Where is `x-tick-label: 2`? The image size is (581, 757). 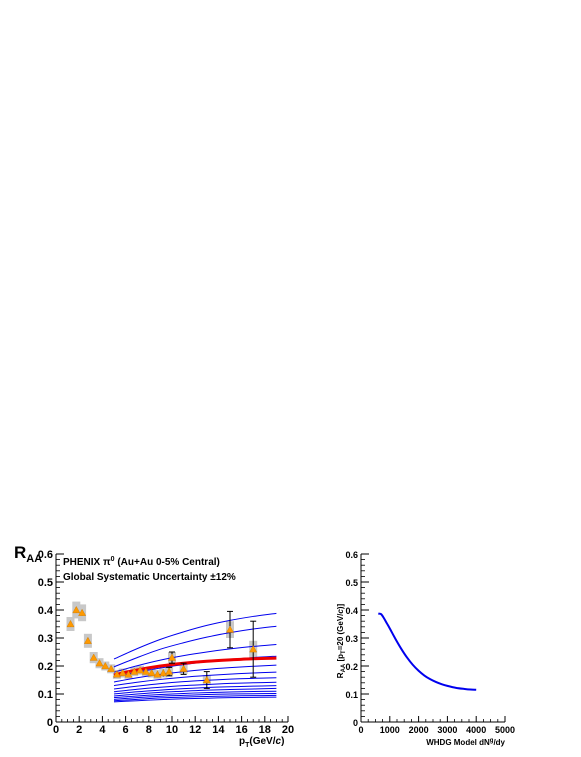 x-tick-label: 2 is located at coordinates (79, 730).